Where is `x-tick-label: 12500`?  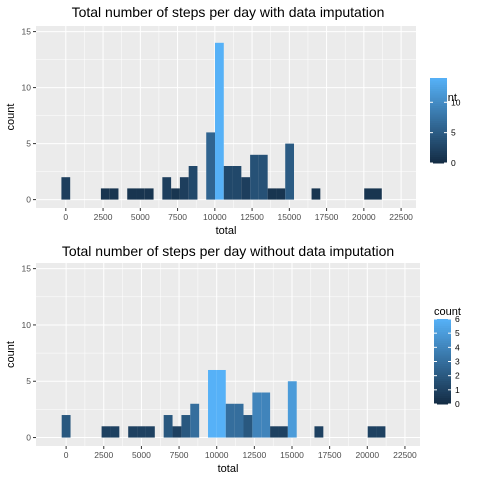 x-tick-label: 12500 is located at coordinates (252, 217).